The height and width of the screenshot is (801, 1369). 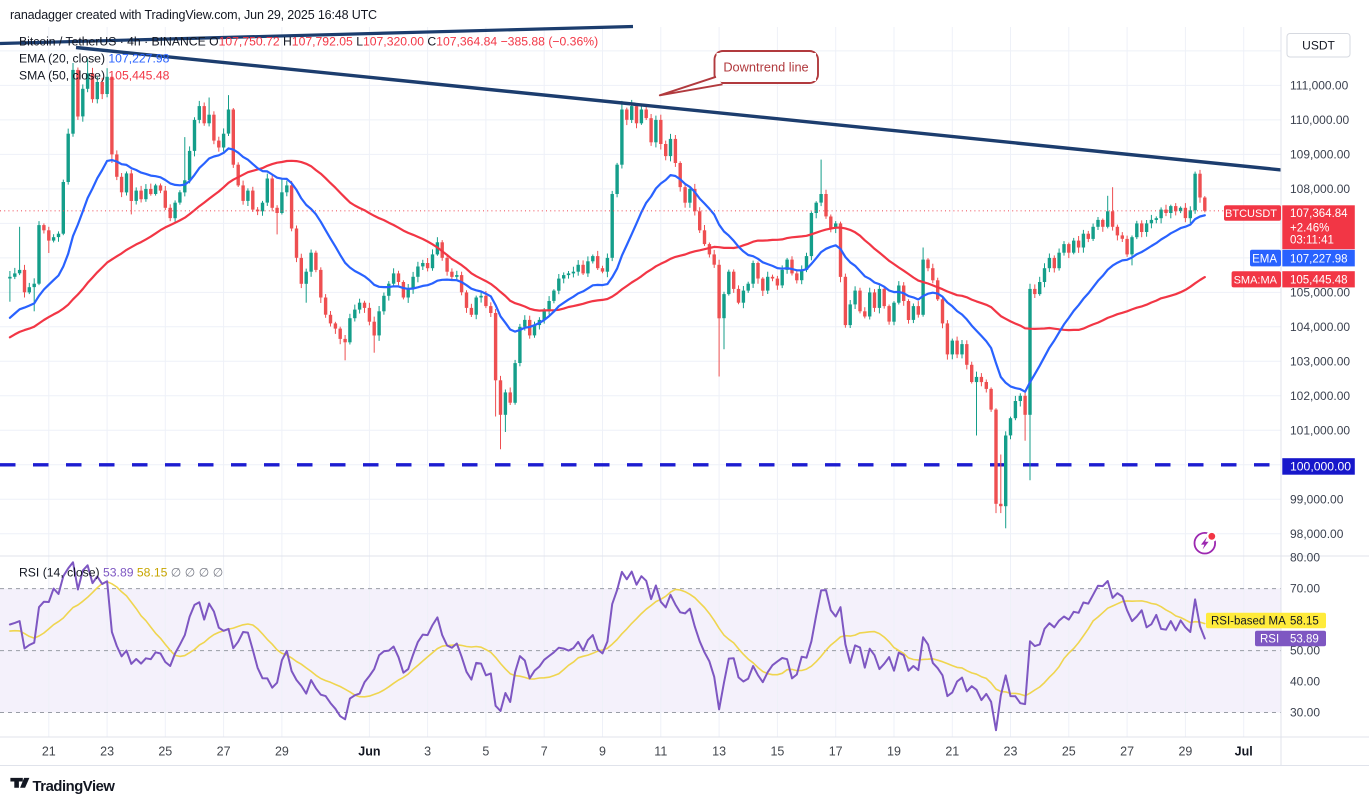 What do you see at coordinates (369, 752) in the screenshot?
I see `svg-text: Jun` at bounding box center [369, 752].